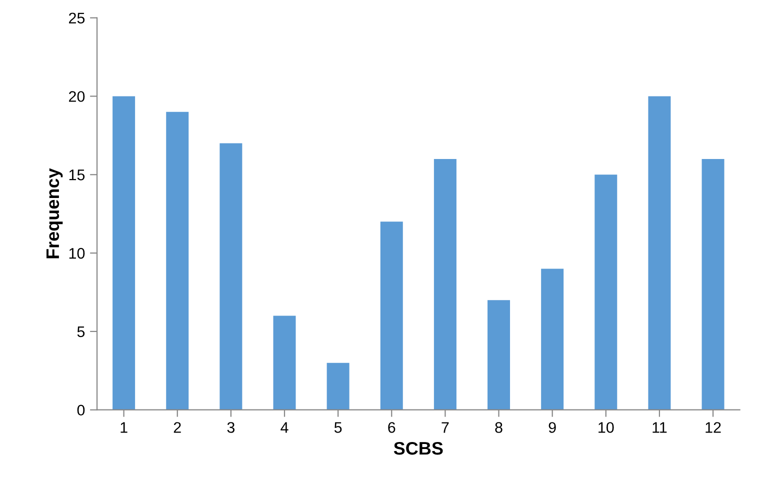  I want to click on x-tick-label: 4, so click(284, 427).